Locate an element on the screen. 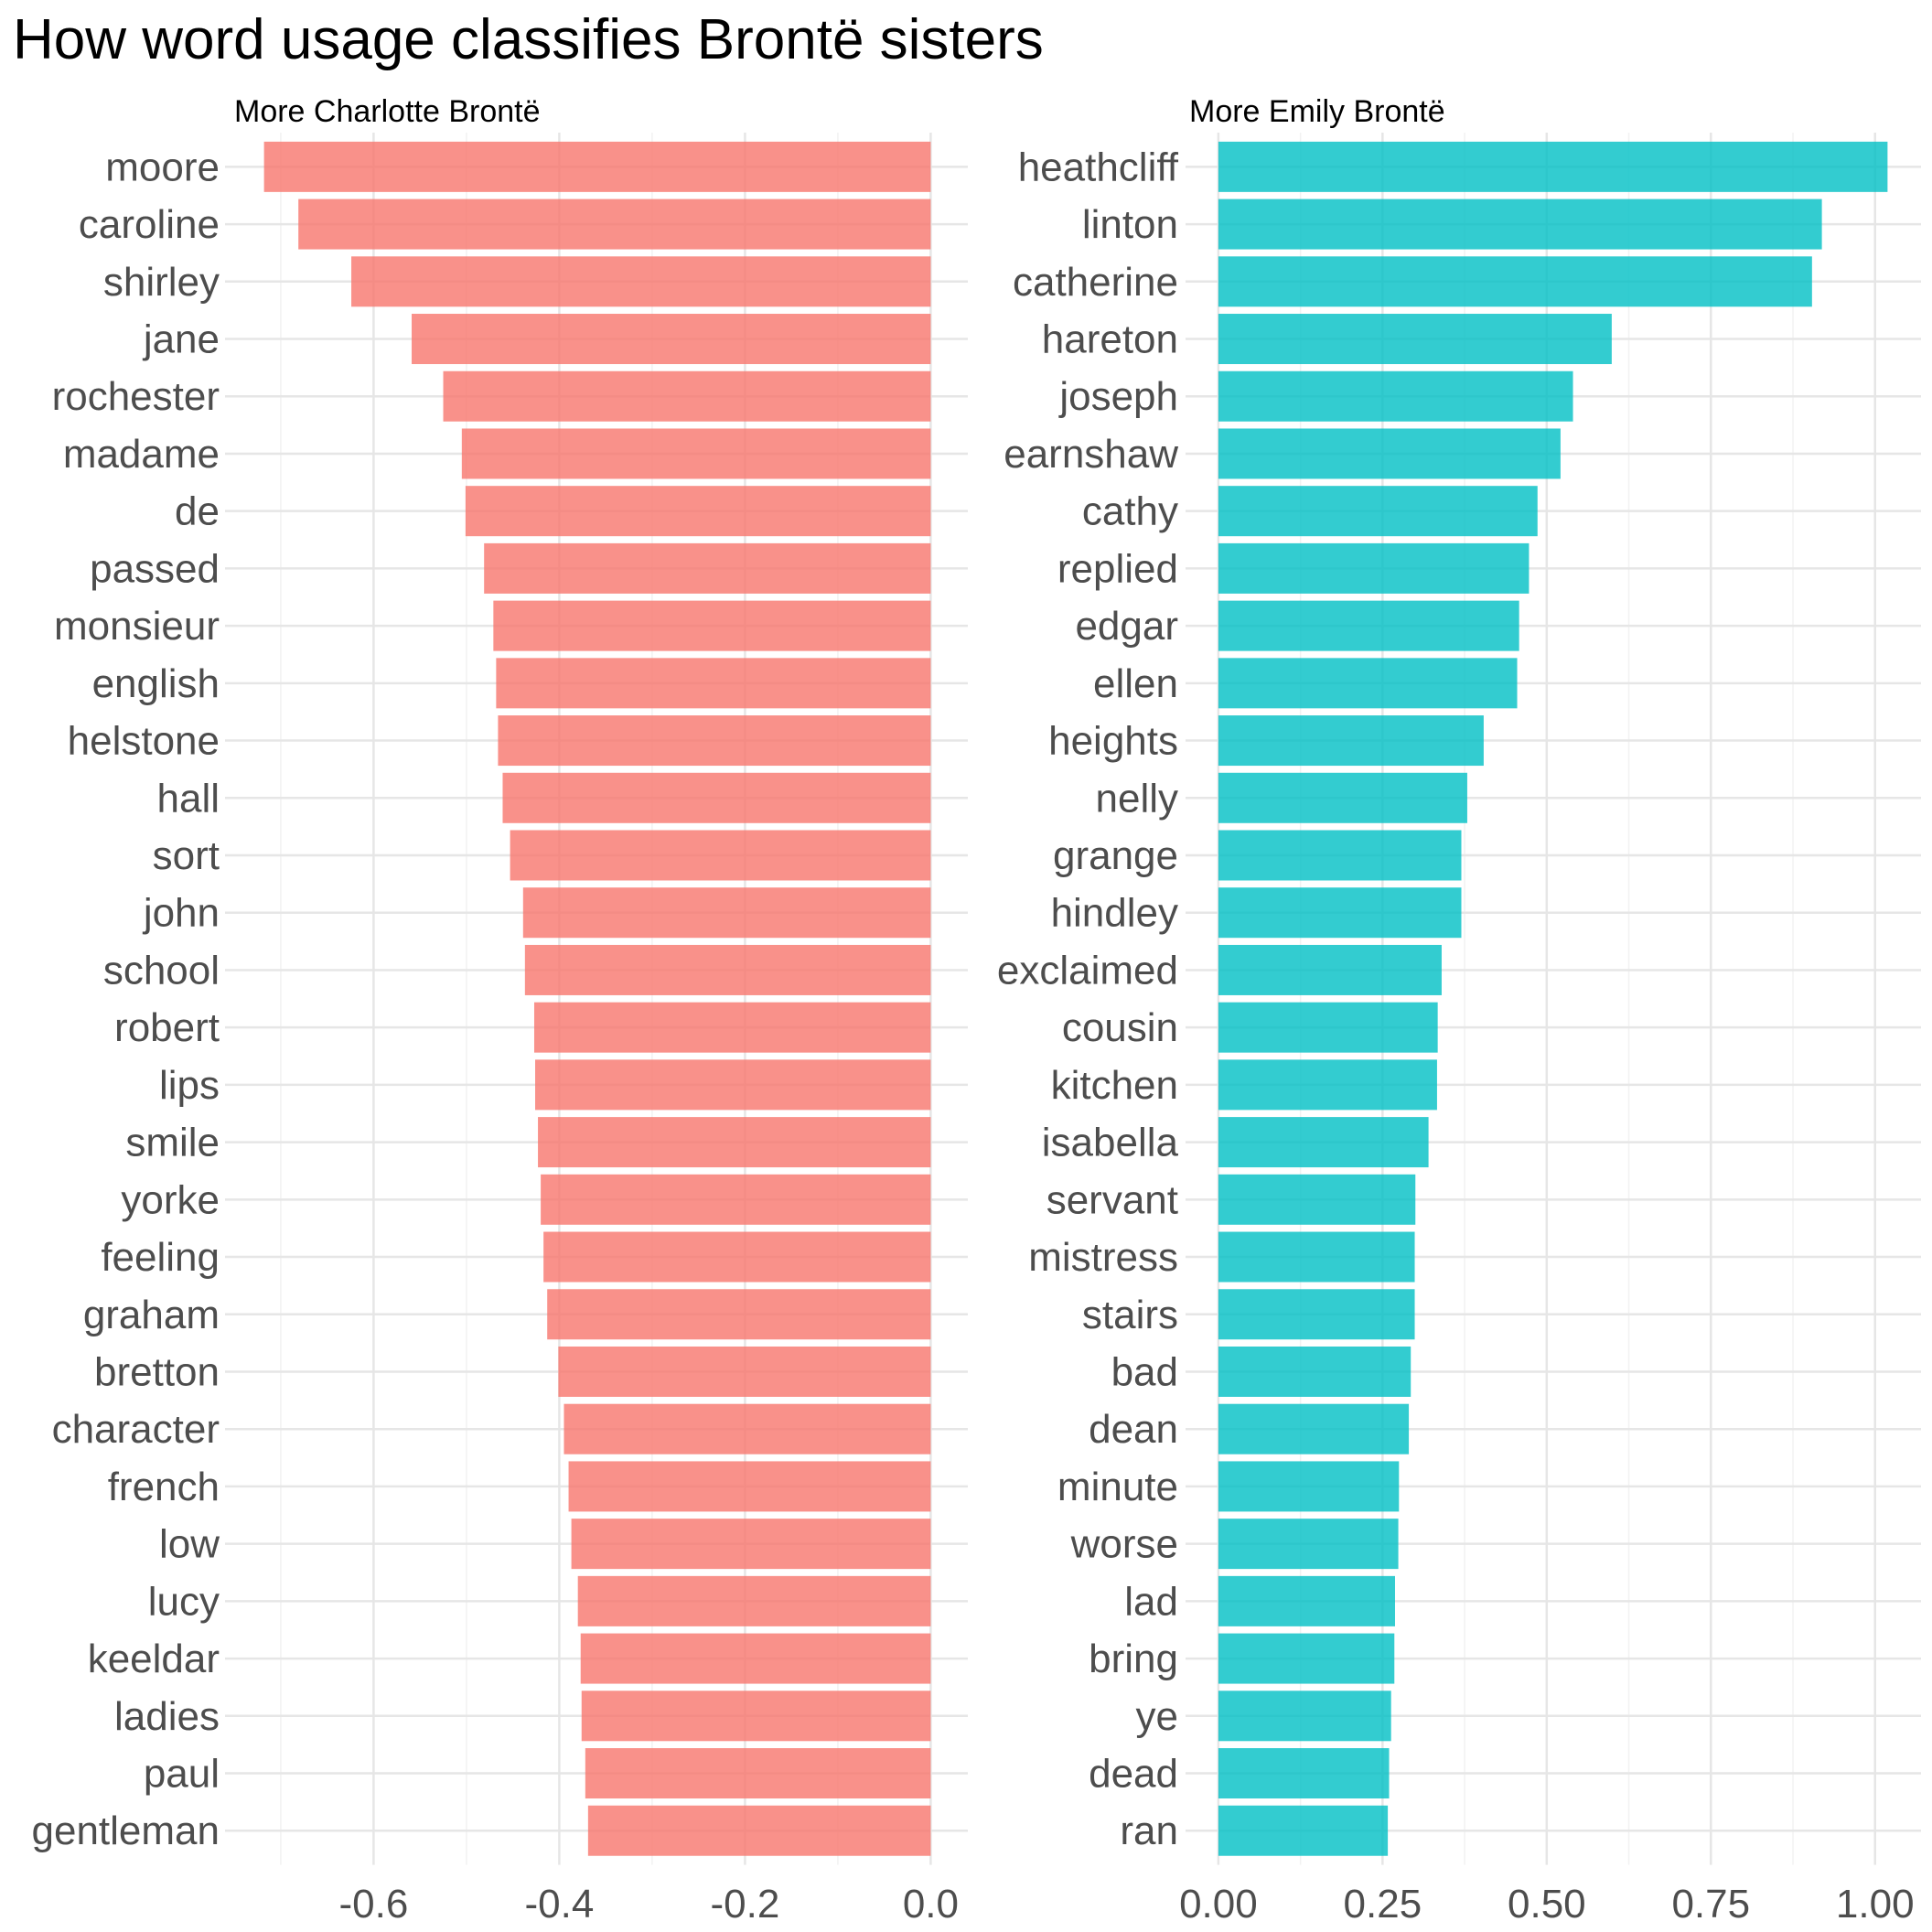 The width and height of the screenshot is (1932, 1932). y-tick-label: low is located at coordinates (189, 1545).